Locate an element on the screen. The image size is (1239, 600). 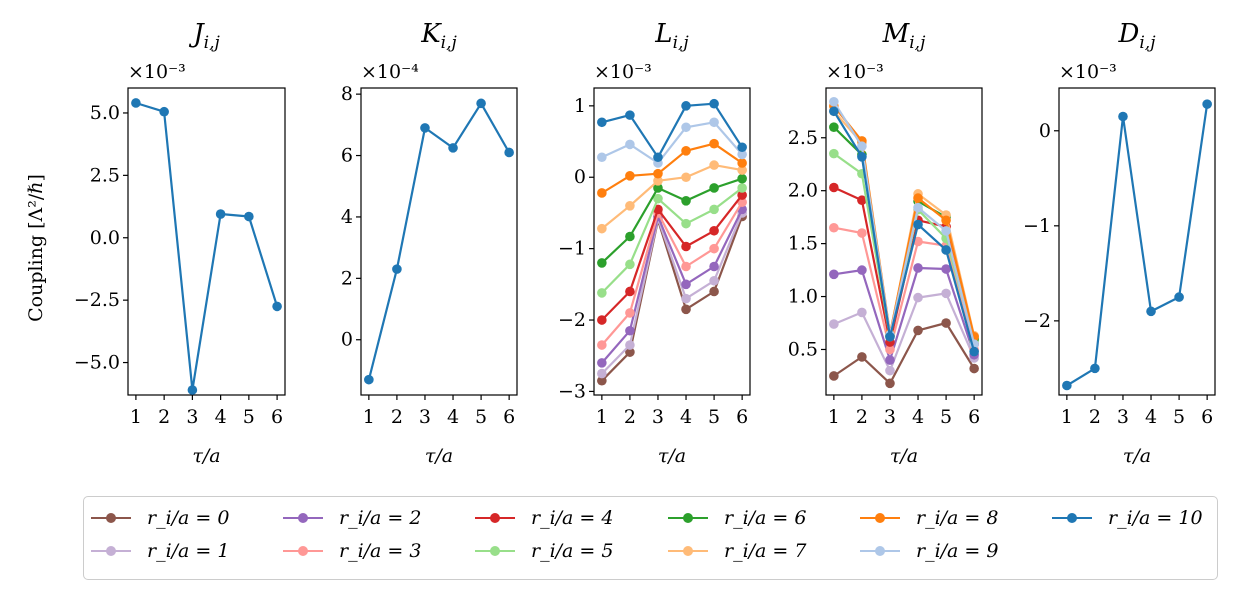
legend-item: r_i/a = 8 is located at coordinates (929, 518).